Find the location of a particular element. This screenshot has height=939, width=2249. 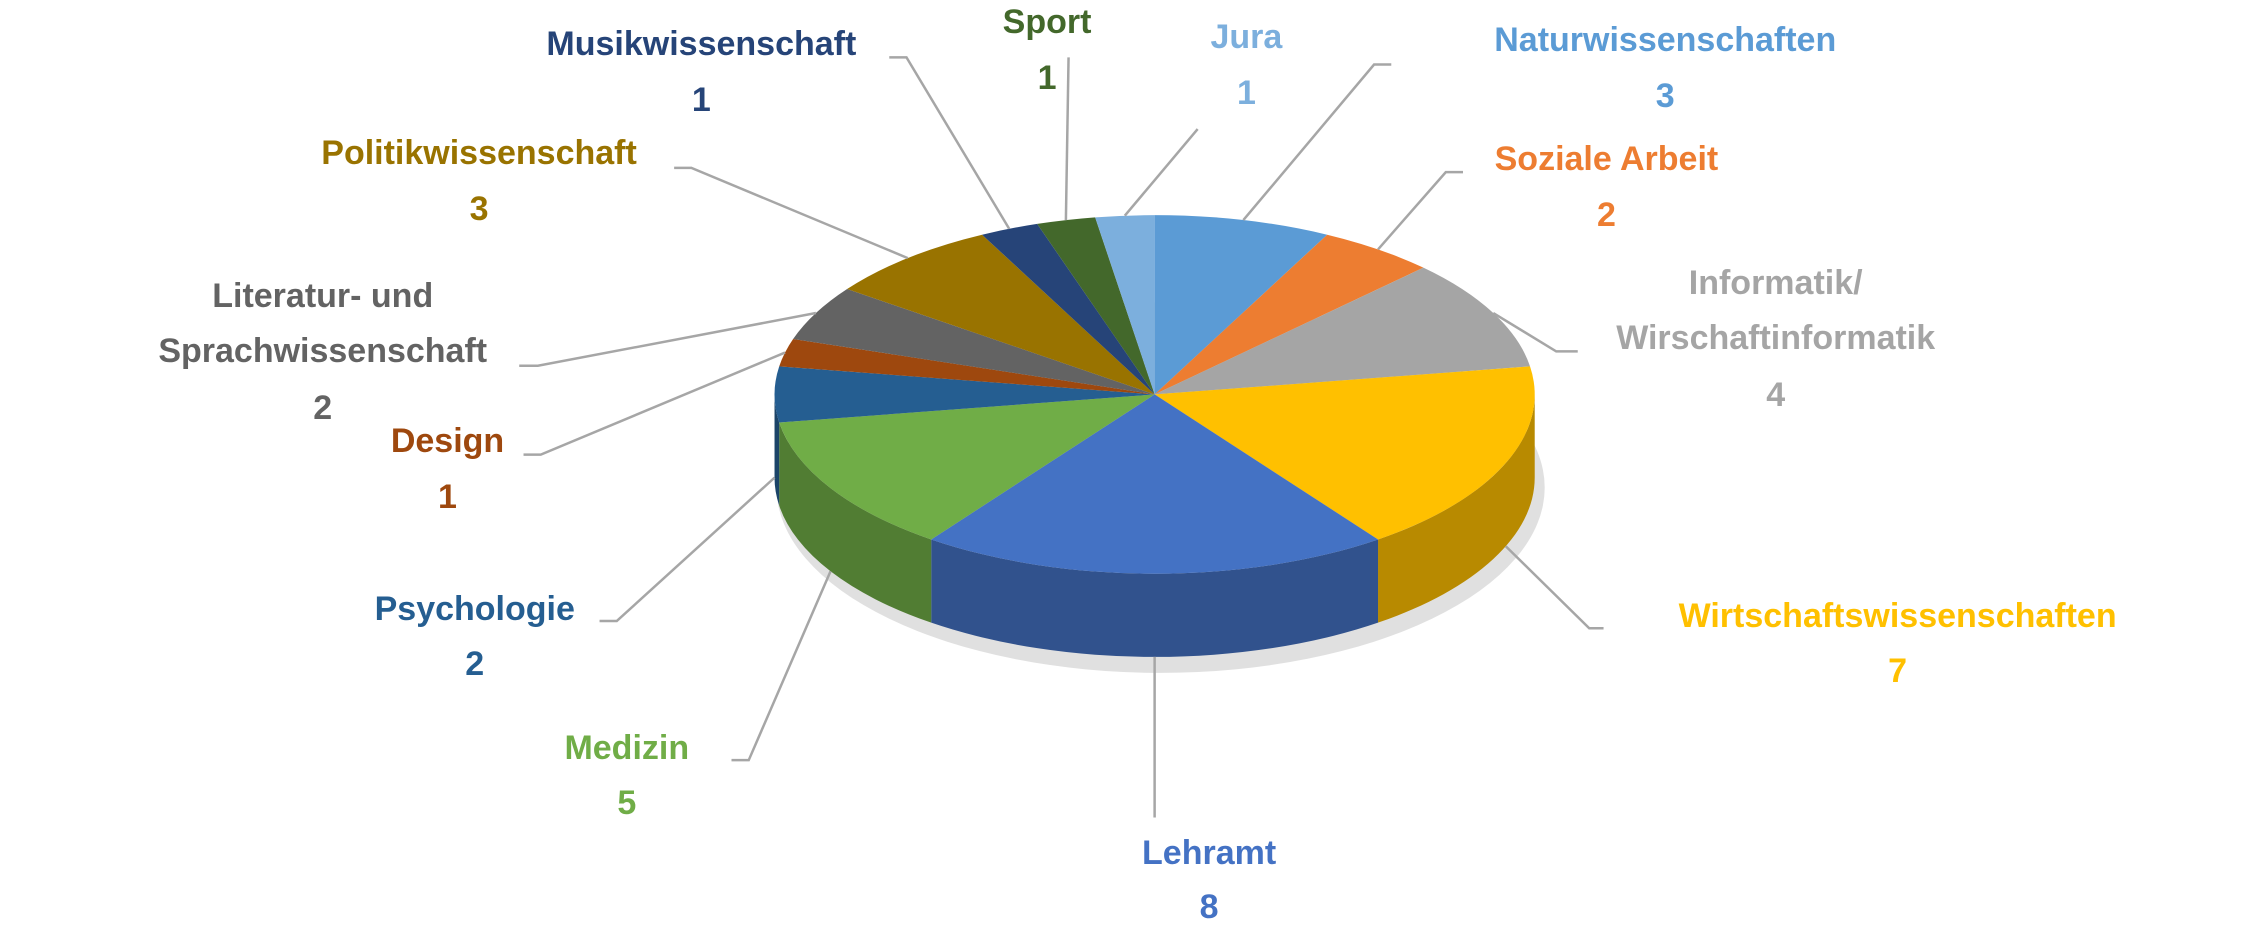

category-label: Design is located at coordinates (447, 441).